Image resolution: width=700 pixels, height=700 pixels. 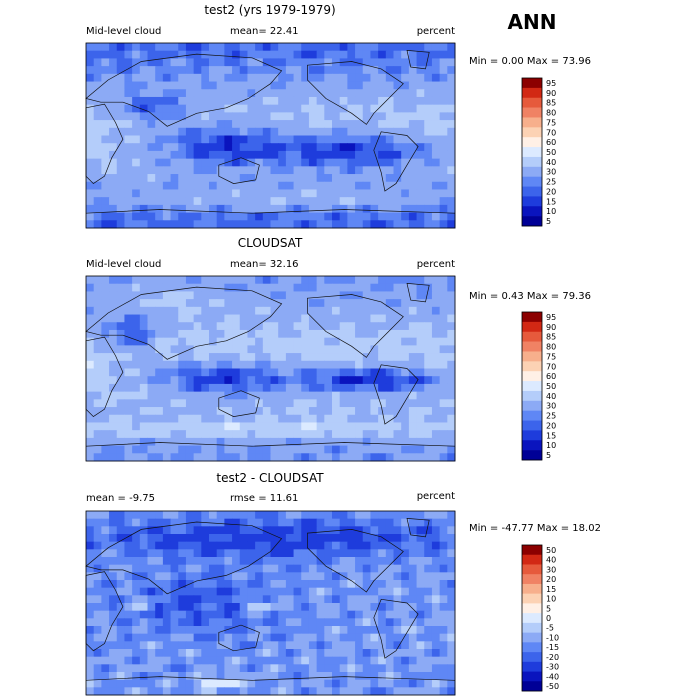 What do you see at coordinates (552, 657) in the screenshot?
I see `colorbar-tick-label: -20` at bounding box center [552, 657].